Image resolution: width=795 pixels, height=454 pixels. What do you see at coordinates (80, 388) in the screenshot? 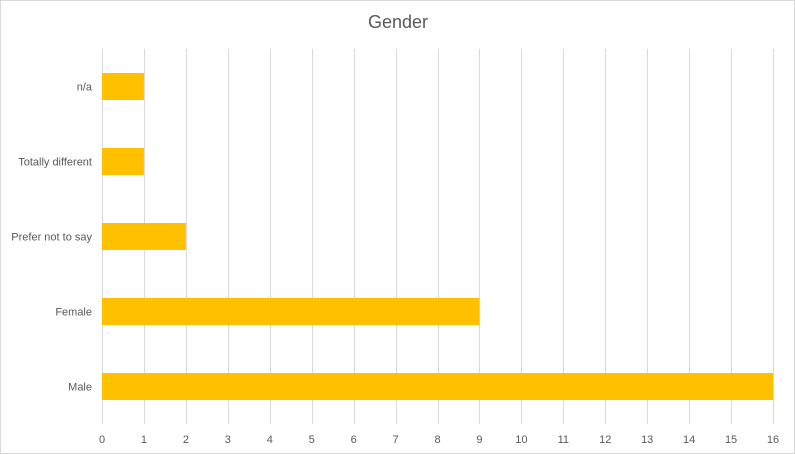
I see `category-label: Male` at bounding box center [80, 388].